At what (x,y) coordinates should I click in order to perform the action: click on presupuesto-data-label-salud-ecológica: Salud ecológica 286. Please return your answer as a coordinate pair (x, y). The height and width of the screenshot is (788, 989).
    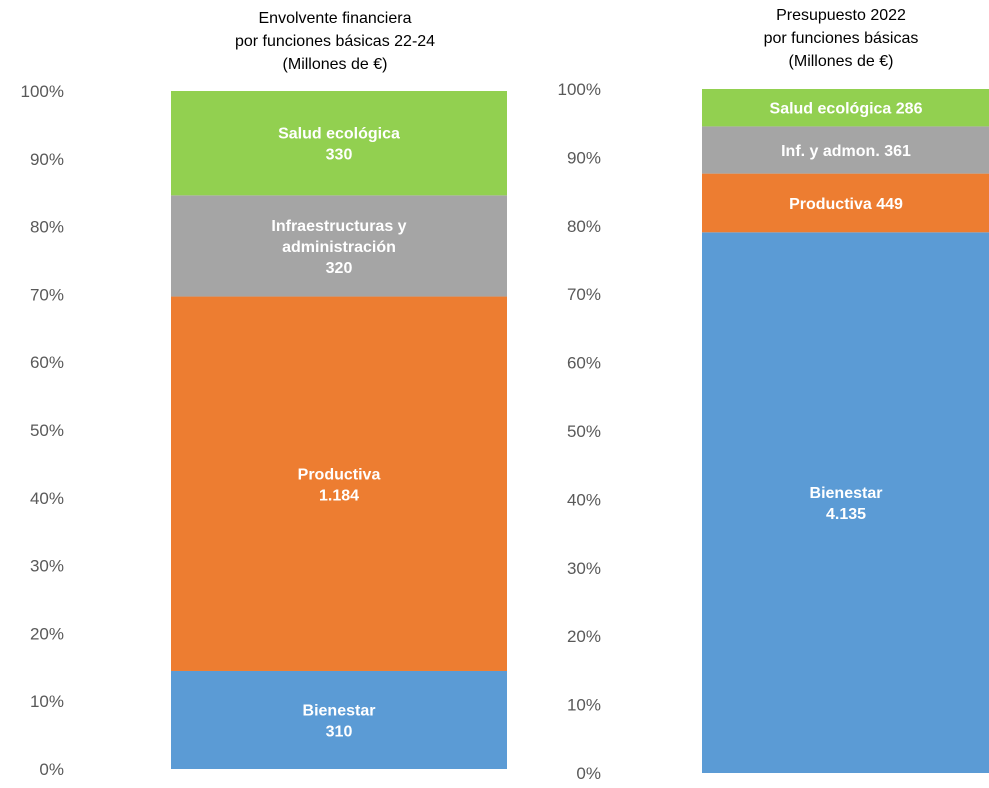
    Looking at the image, I should click on (846, 109).